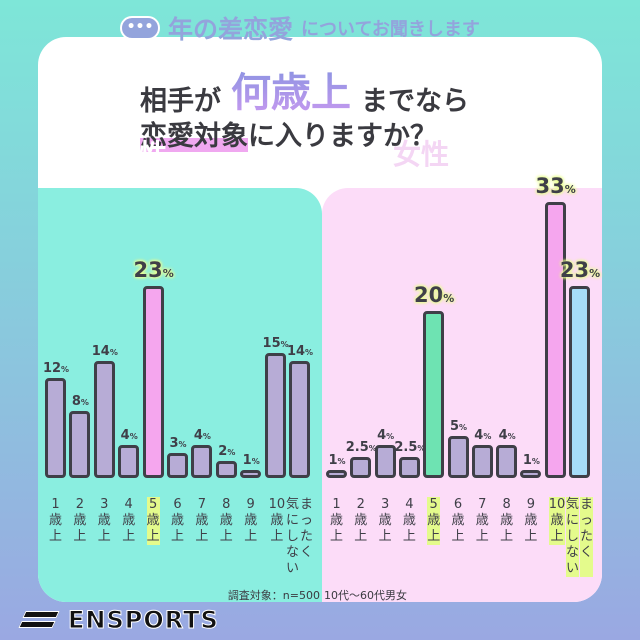 This screenshot has height=640, width=640. I want to click on data-label: 8%, so click(80, 402).